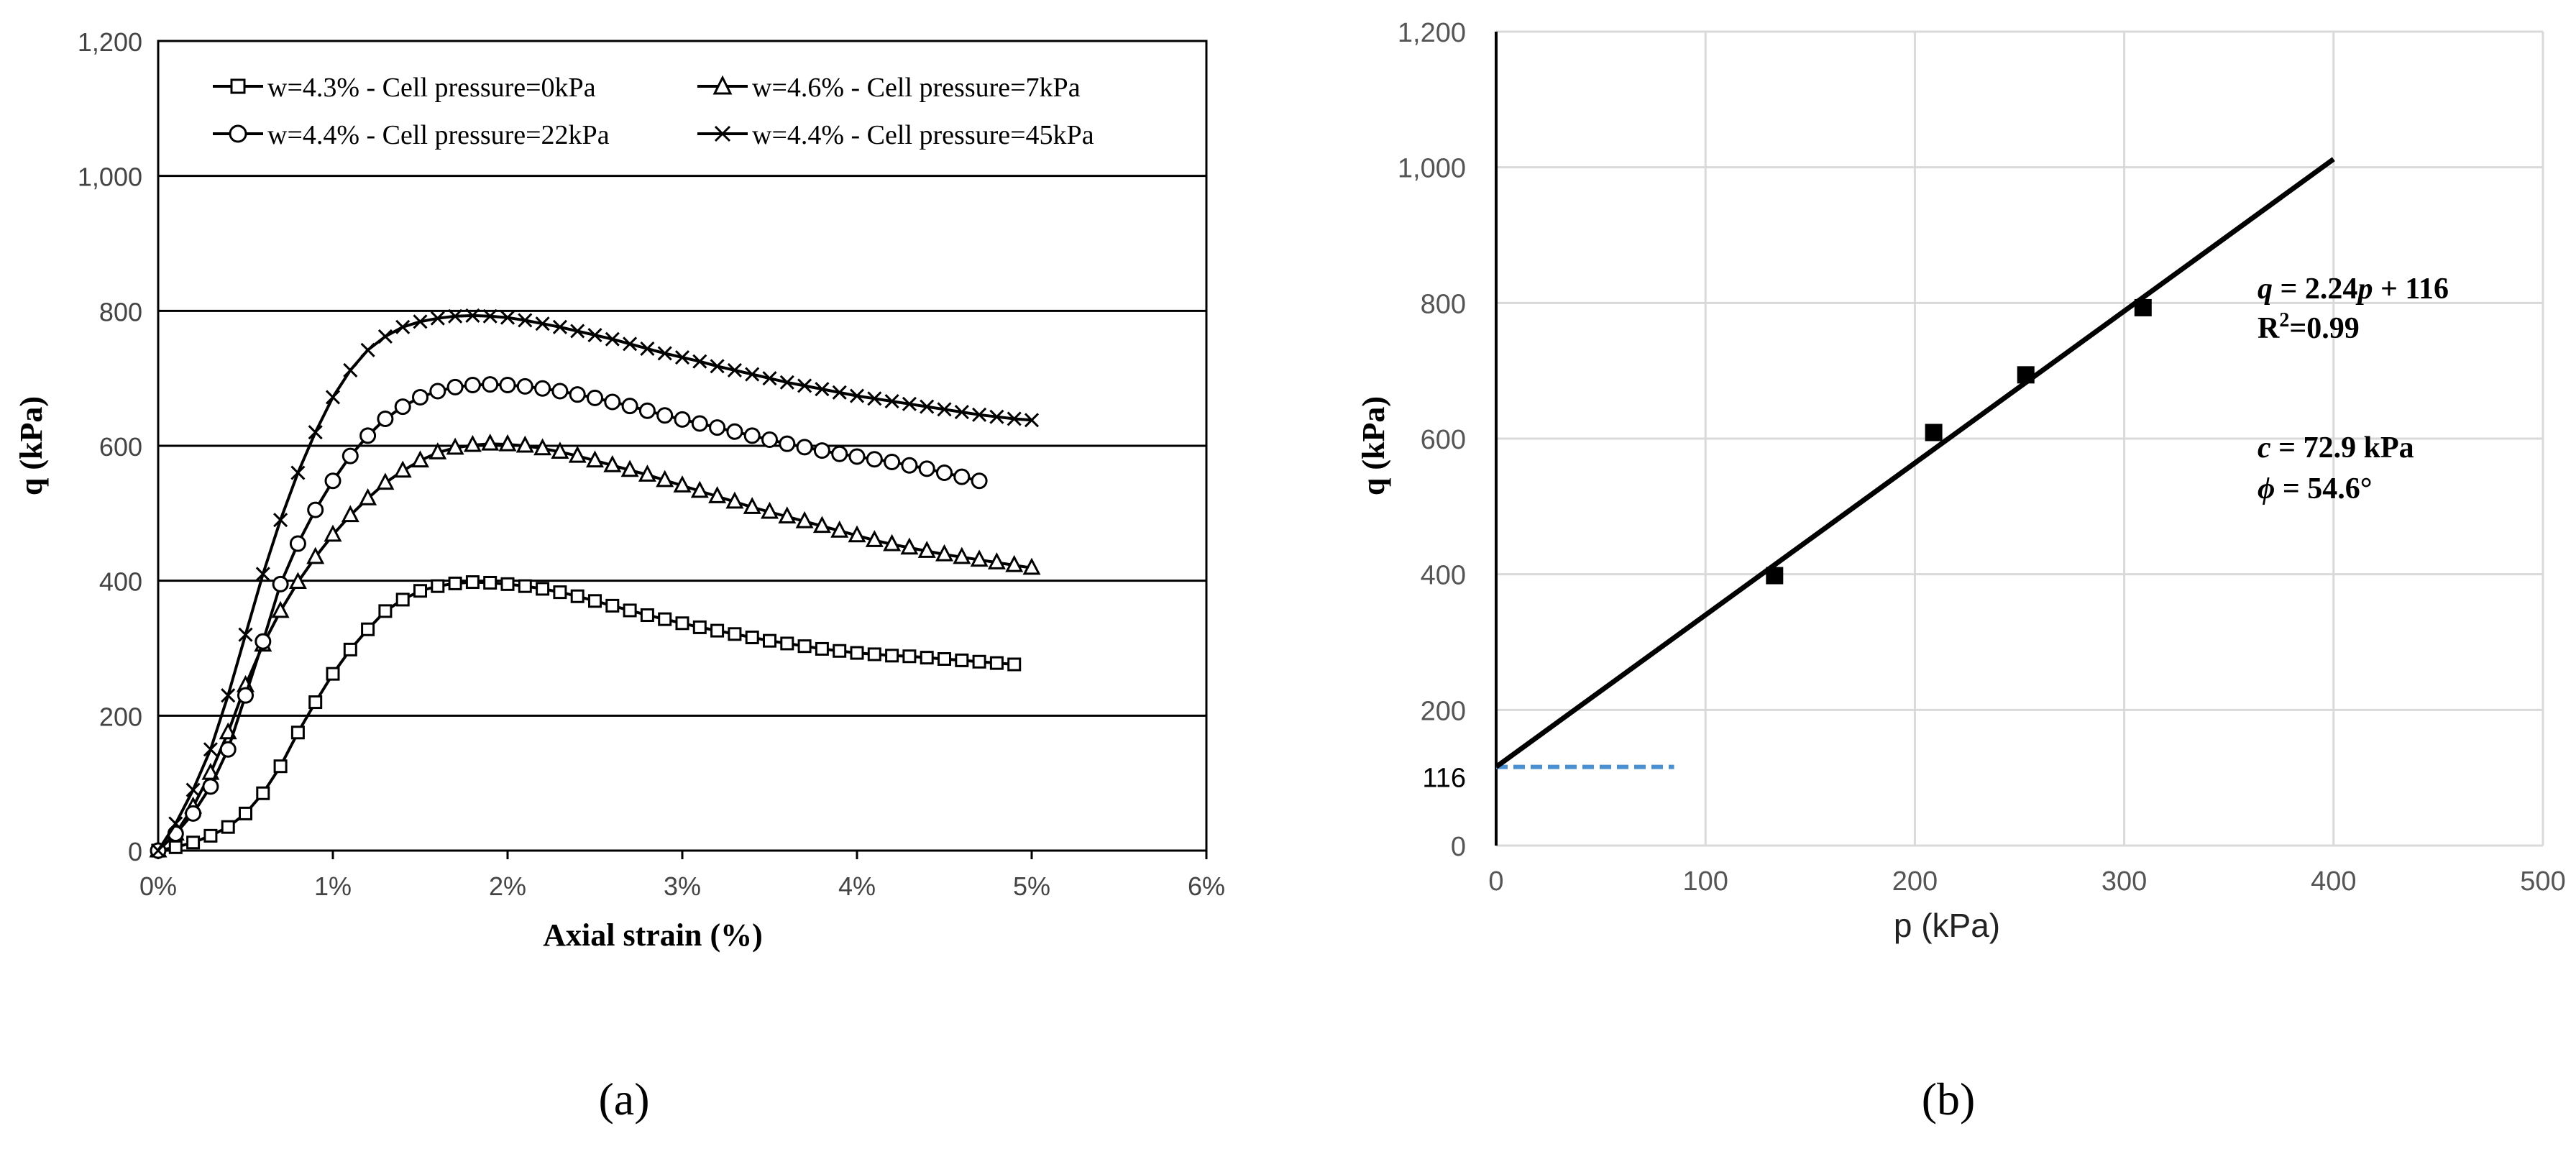 This screenshot has height=1149, width=2576. I want to click on b-data-point, so click(1775, 576).